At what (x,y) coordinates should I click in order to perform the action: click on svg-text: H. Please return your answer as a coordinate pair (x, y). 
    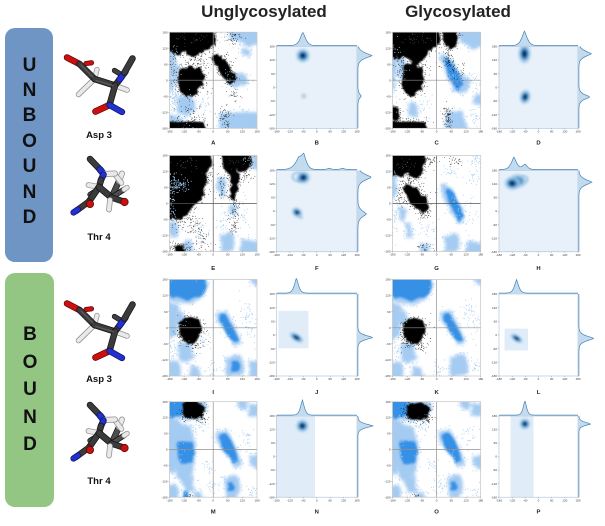
    Looking at the image, I should click on (538, 269).